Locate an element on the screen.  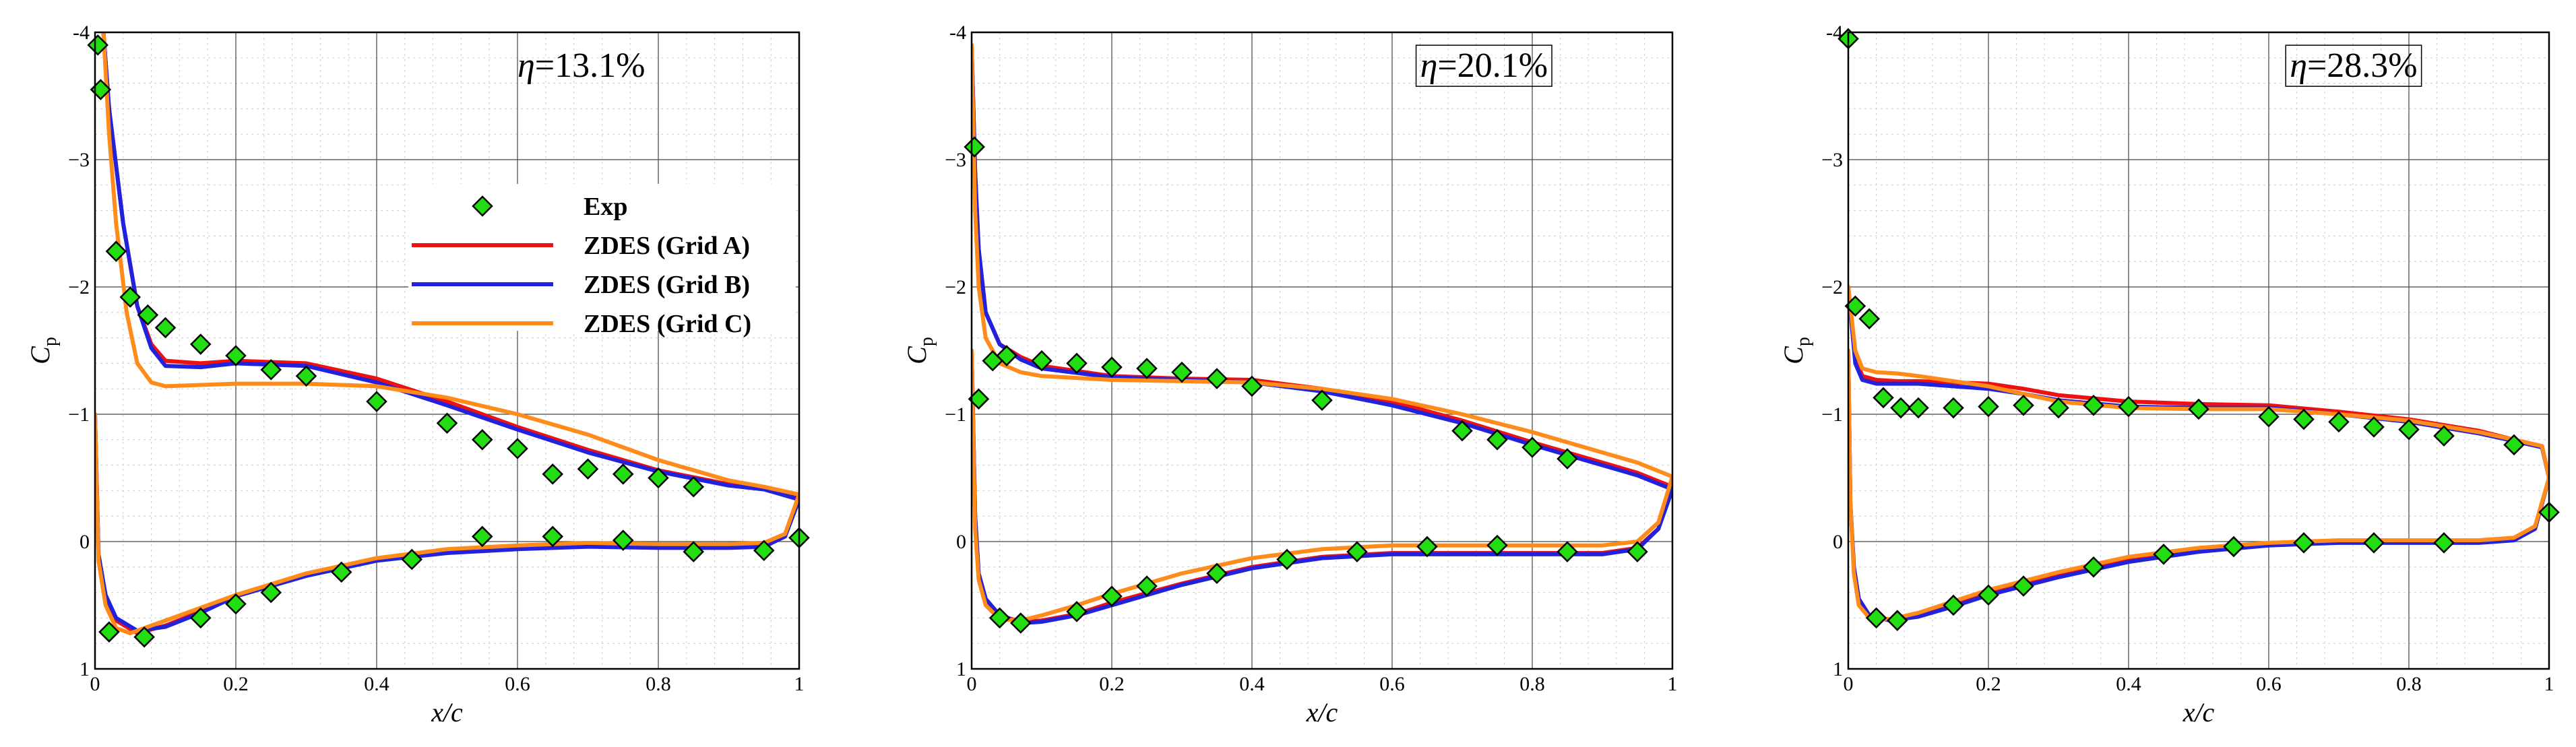
x-tick-label: 0.6 is located at coordinates (2269, 684).